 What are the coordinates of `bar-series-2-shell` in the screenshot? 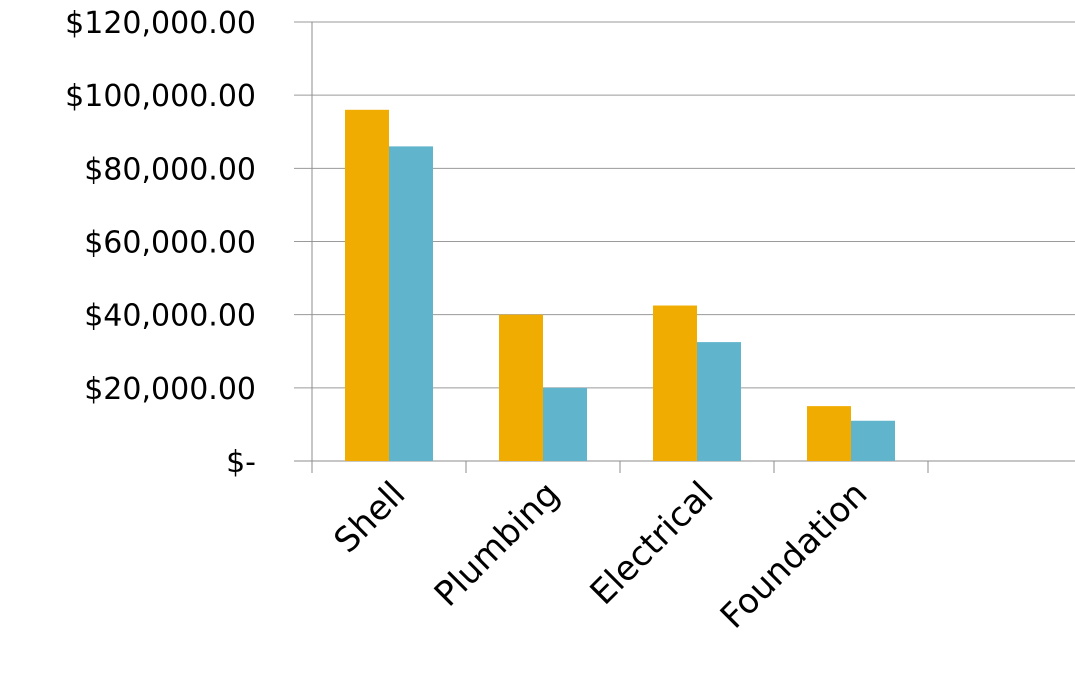 It's located at (411, 303).